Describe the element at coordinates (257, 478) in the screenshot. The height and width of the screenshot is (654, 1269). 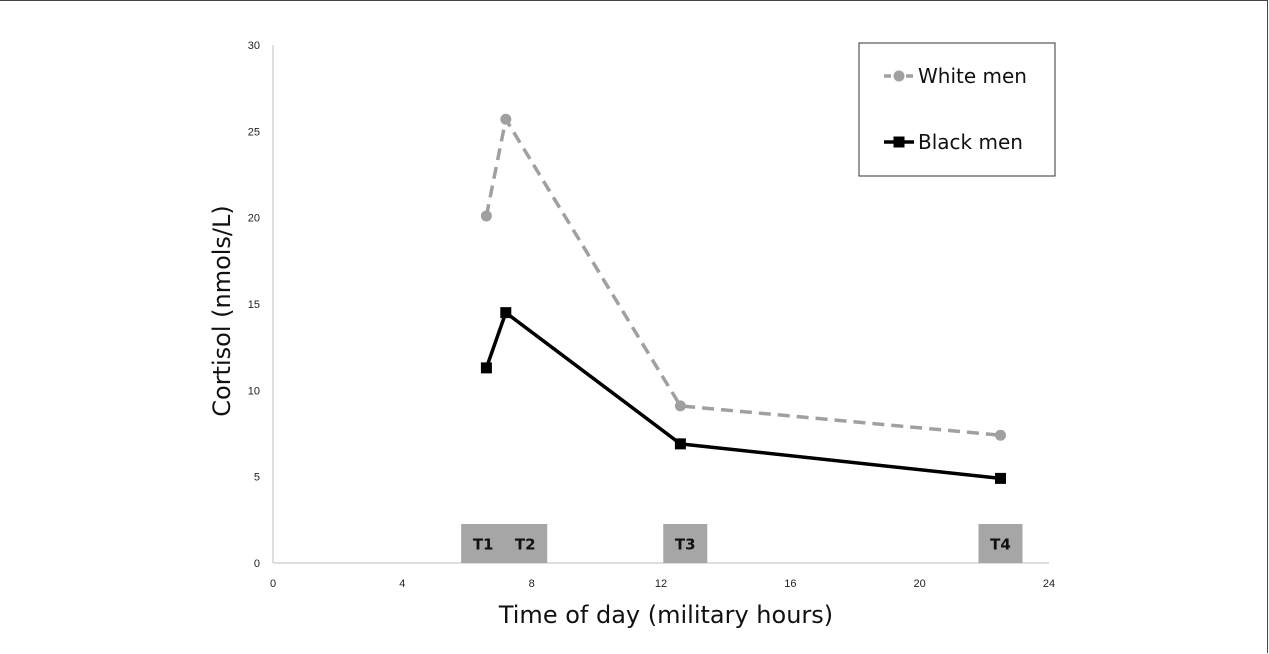
I see `y-tick-label: 5` at that location.